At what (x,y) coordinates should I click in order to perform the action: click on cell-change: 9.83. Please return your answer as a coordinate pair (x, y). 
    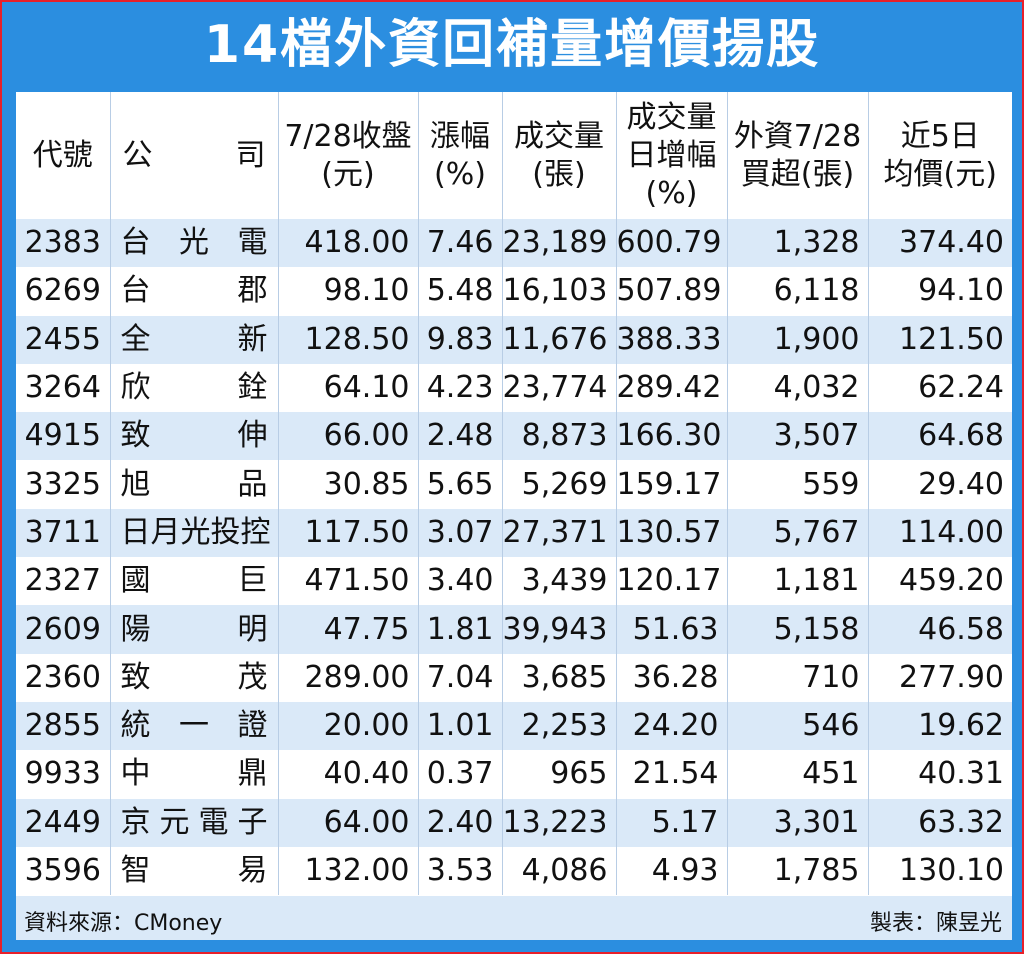
    Looking at the image, I should click on (459, 339).